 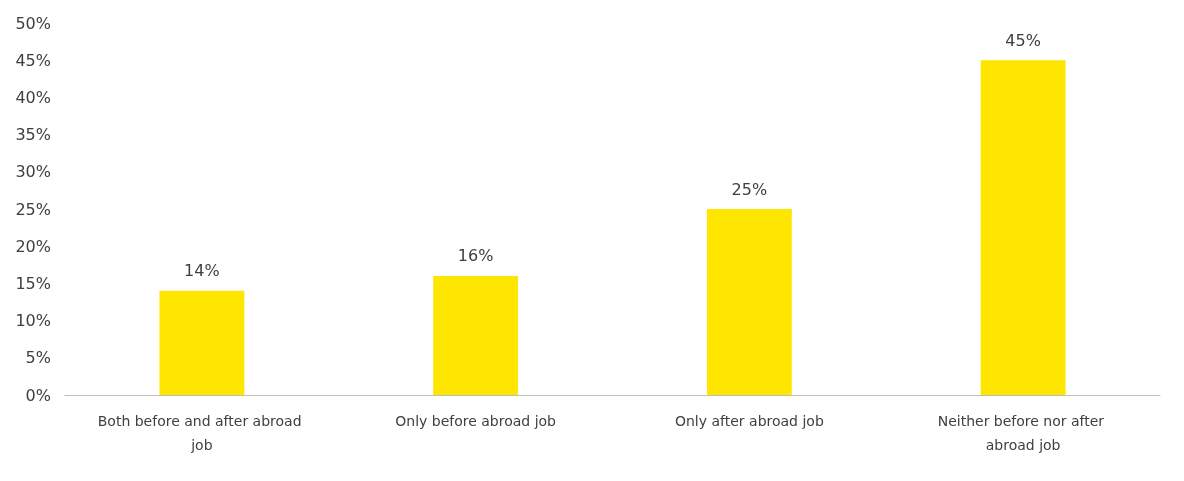 I want to click on data-label: 25%, so click(x=749, y=189).